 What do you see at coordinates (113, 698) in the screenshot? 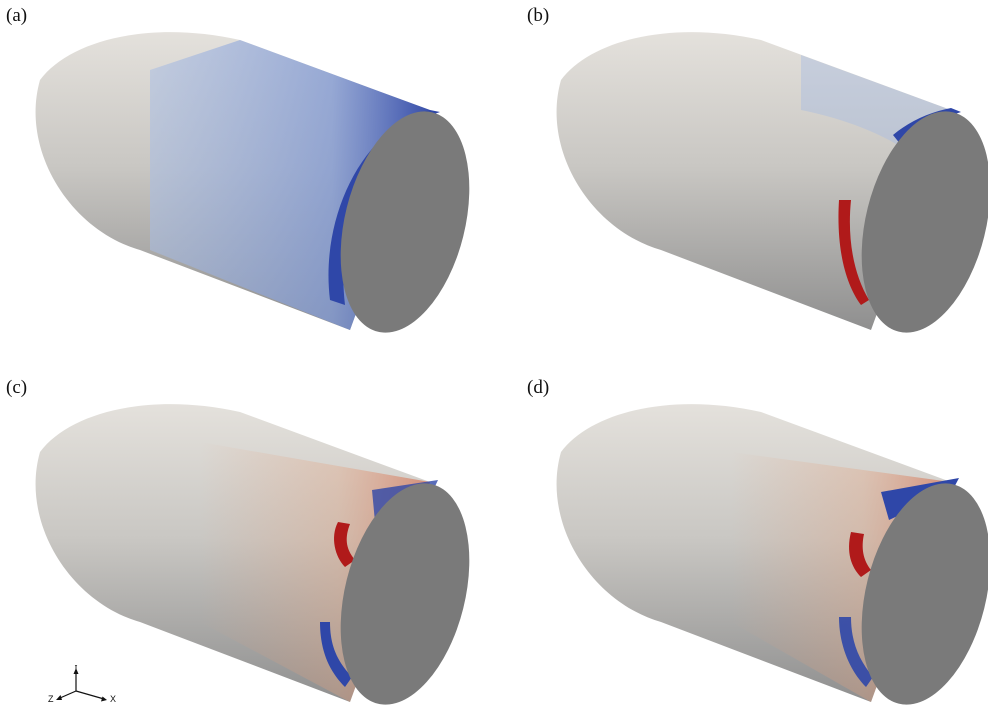
I see `triad-x-label: X` at bounding box center [113, 698].